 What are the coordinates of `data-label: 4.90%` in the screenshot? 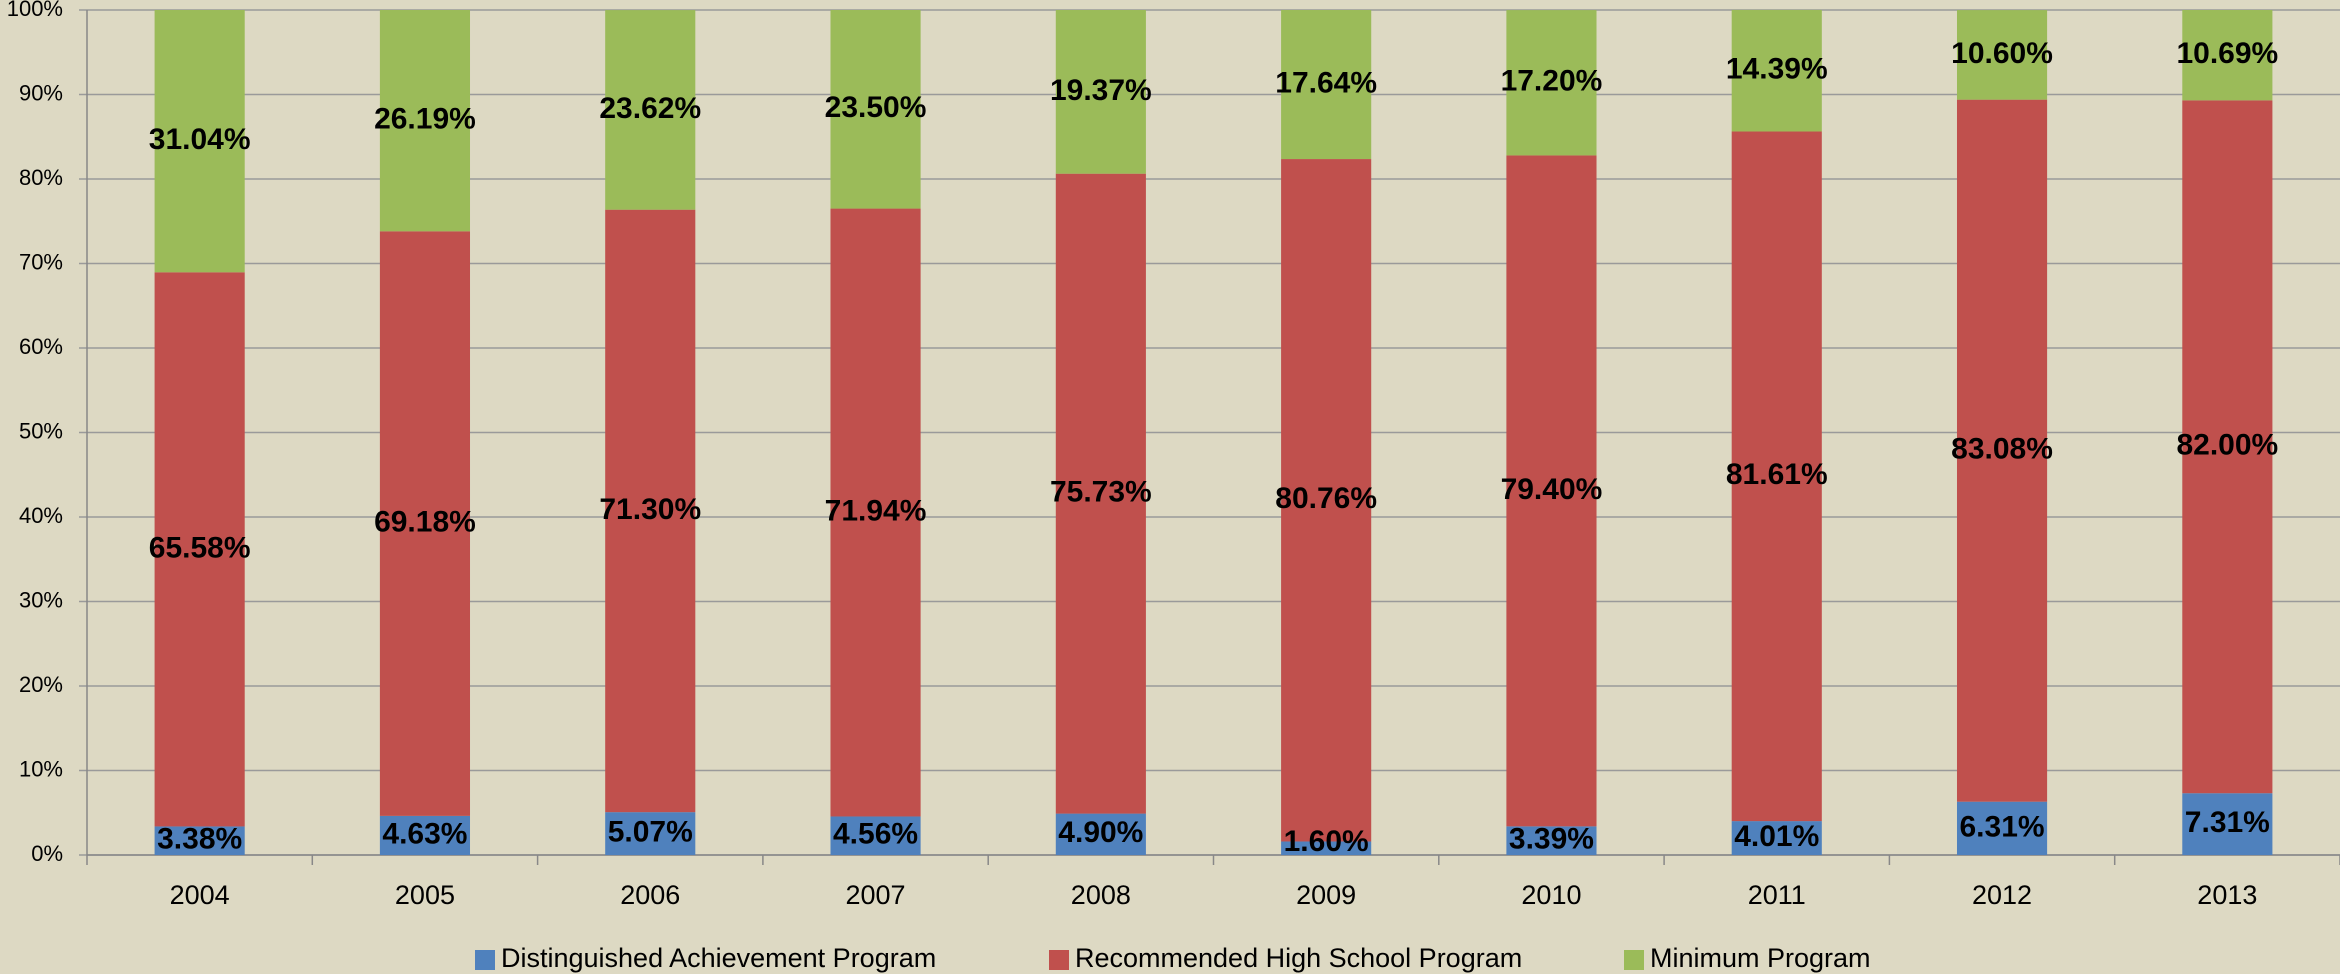 It's located at (1100, 832).